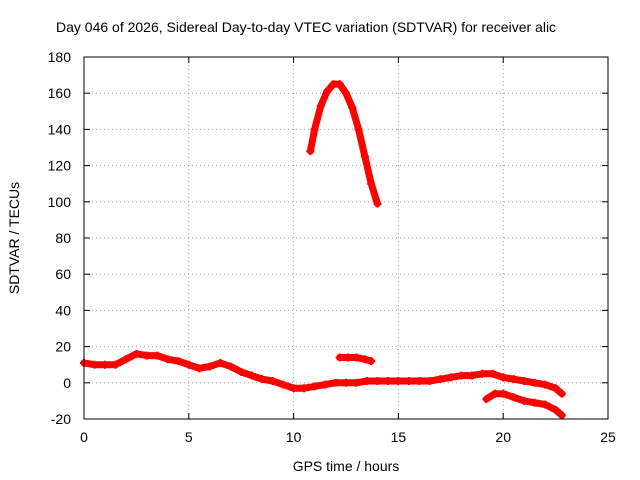 The height and width of the screenshot is (480, 640). I want to click on y-tick-label: 0, so click(67, 383).